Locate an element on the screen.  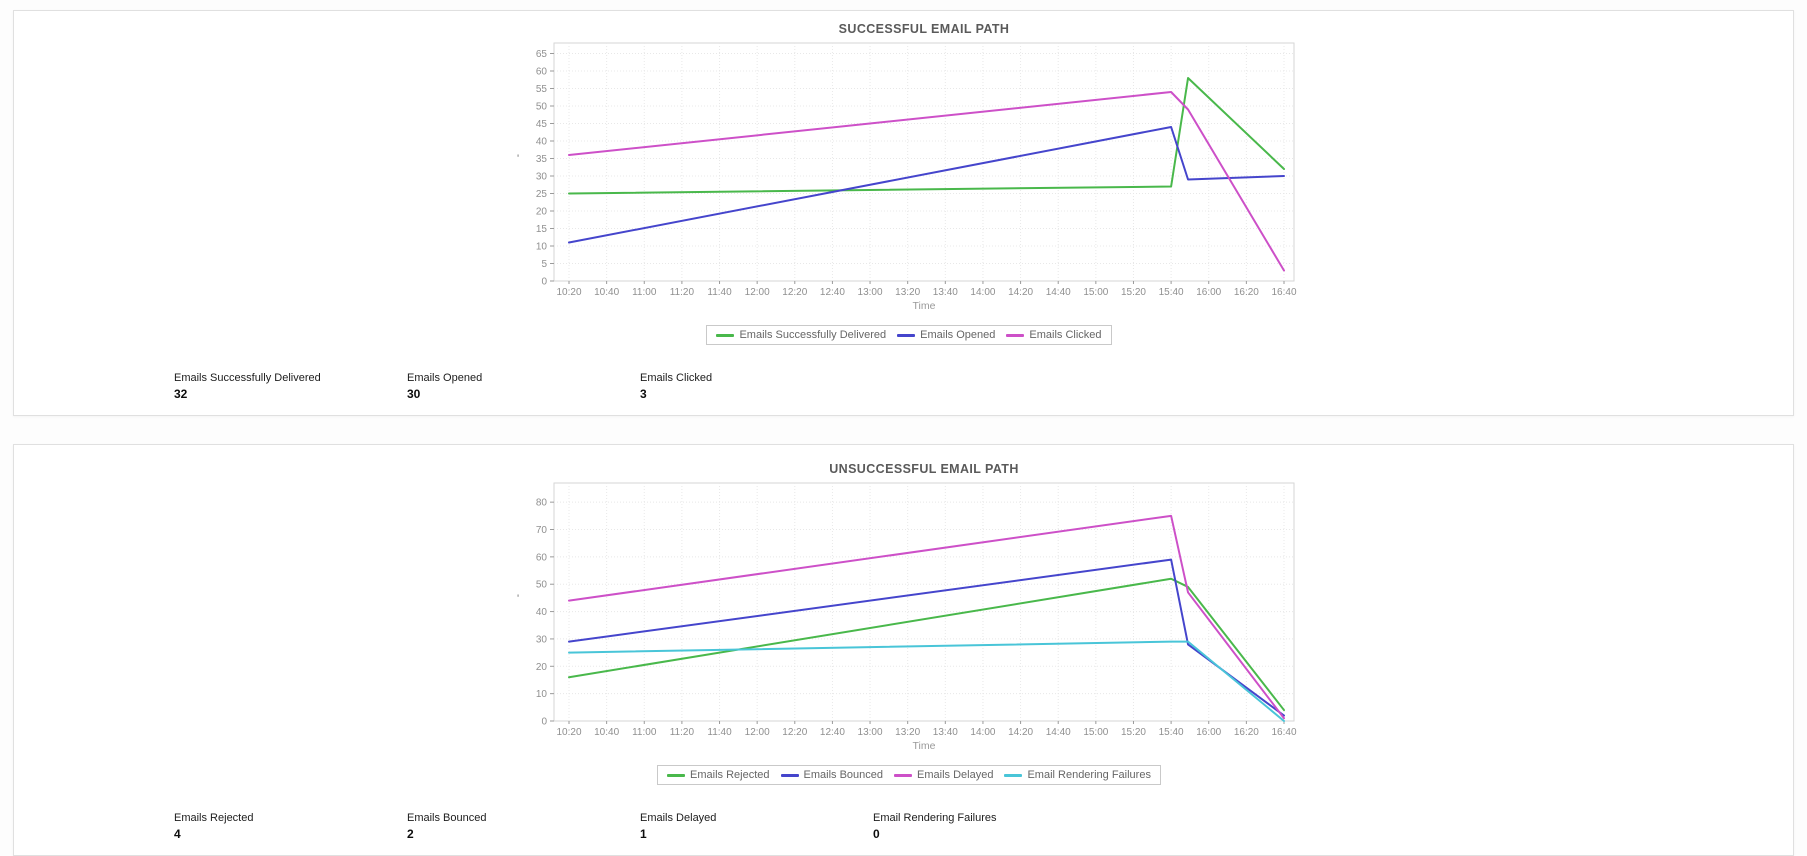
series-line-emails-opened is located at coordinates (926, 185).